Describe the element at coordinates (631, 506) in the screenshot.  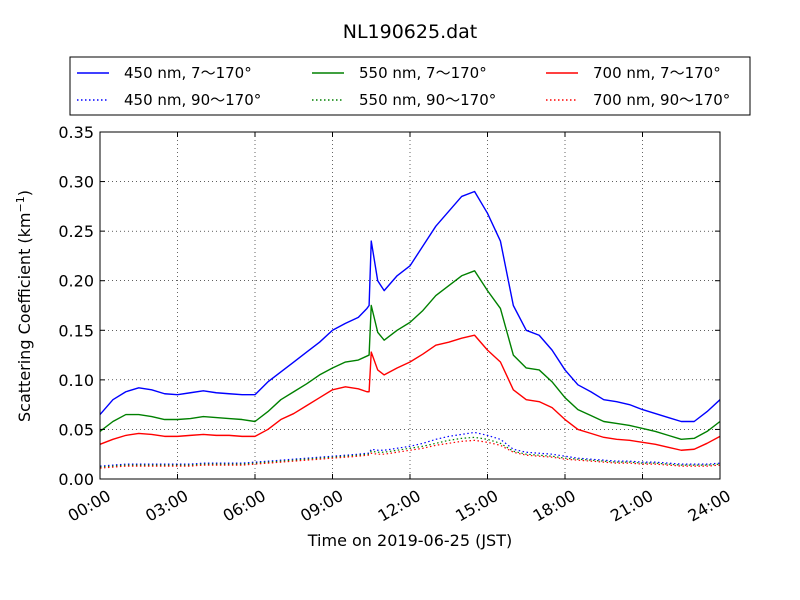
I see `x-tick-label: 21:00` at that location.